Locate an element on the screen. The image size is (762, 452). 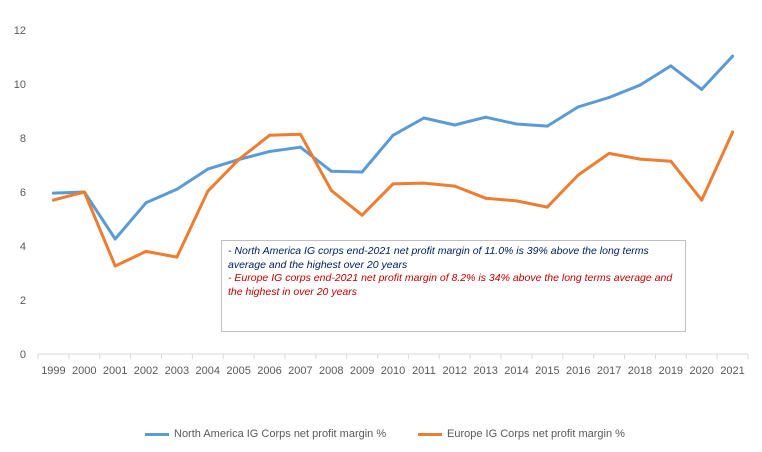
y-tick-label: 4 is located at coordinates (23, 247).